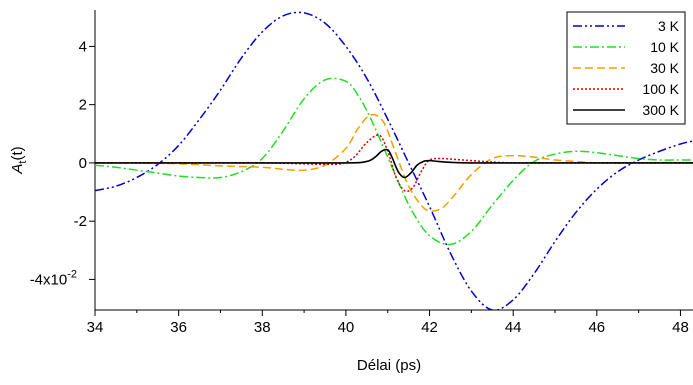  Describe the element at coordinates (72, 274) in the screenshot. I see `y-tick-exponent: -2` at that location.